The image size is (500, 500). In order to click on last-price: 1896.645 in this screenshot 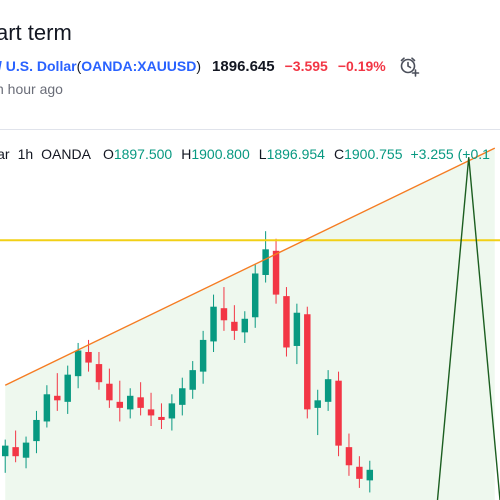, I will do `click(243, 66)`.